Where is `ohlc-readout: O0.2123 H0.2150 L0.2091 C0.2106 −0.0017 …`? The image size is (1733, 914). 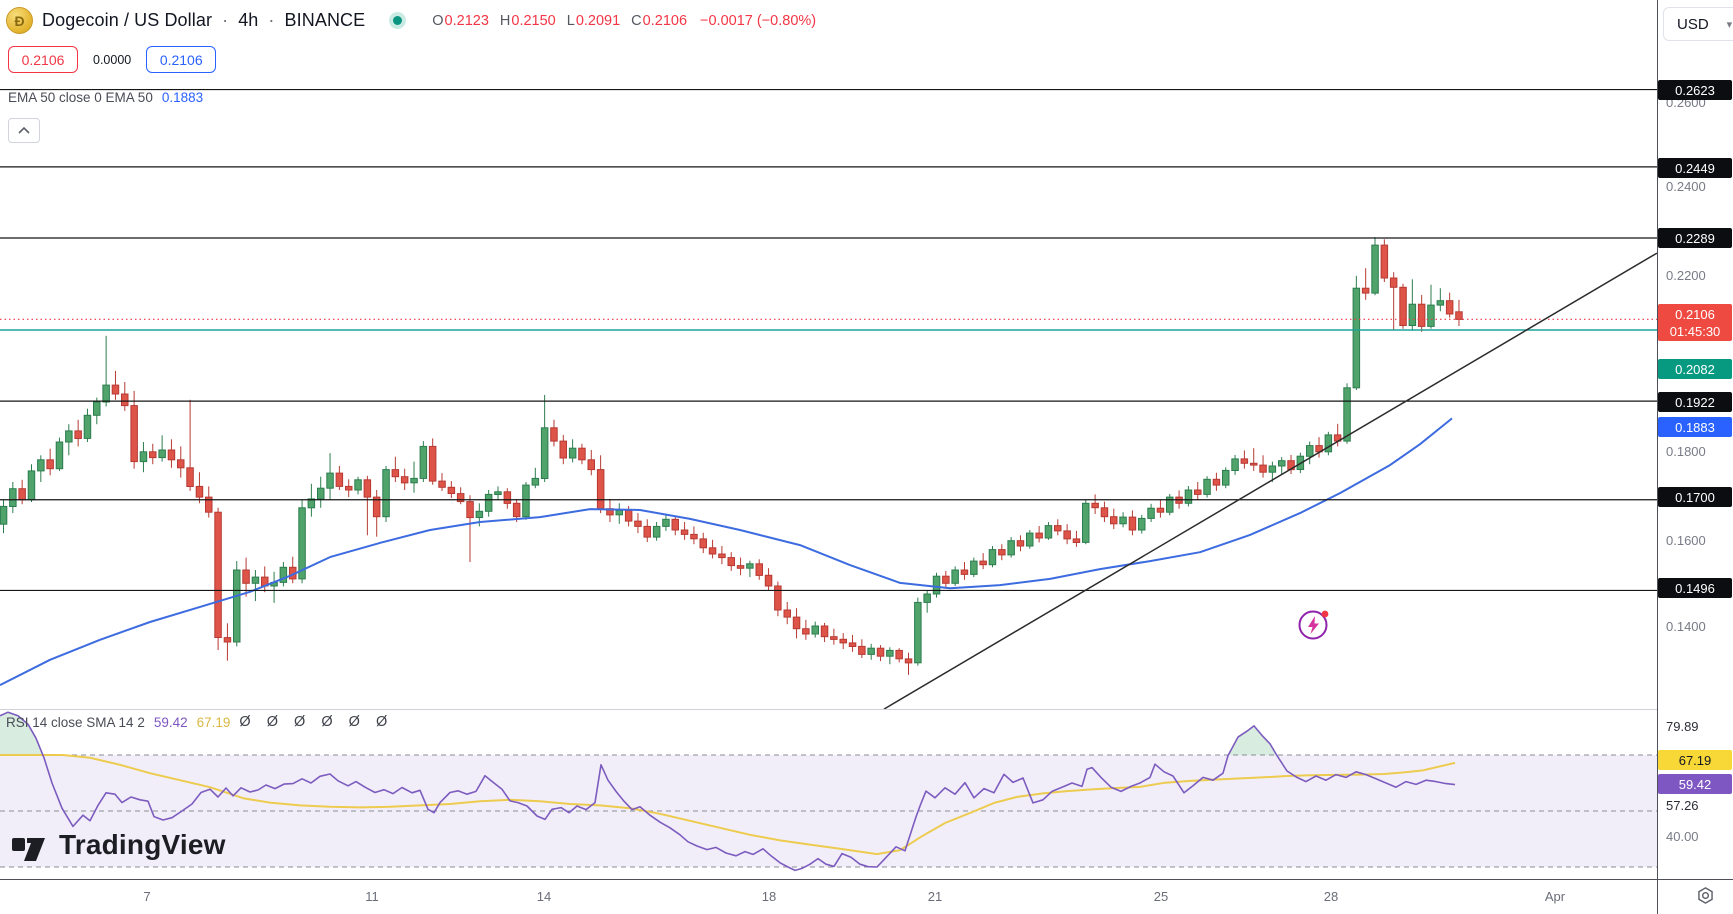
ohlc-readout: O0.2123 H0.2150 L0.2091 C0.2106 −0.0017 … is located at coordinates (624, 21).